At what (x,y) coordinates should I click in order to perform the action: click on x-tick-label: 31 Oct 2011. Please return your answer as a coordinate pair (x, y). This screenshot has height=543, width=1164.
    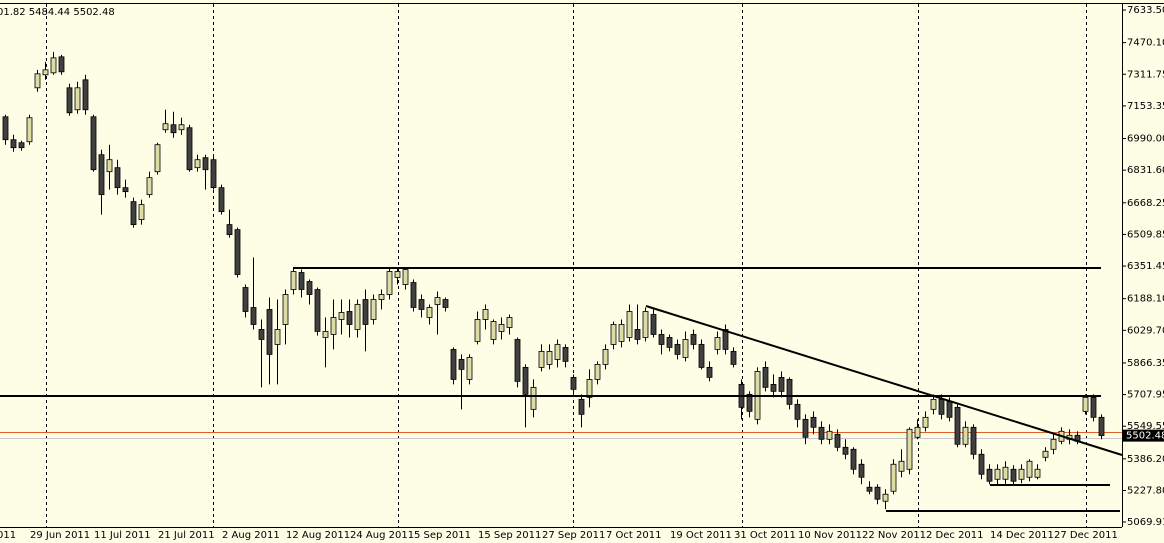
    Looking at the image, I should click on (765, 535).